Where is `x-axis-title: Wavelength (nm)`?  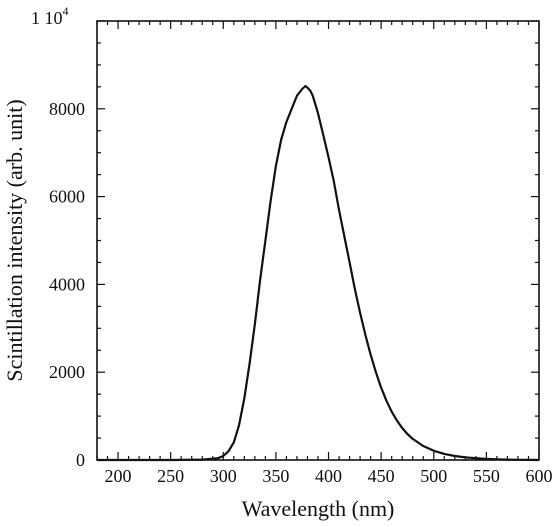
x-axis-title: Wavelength (nm) is located at coordinates (318, 508).